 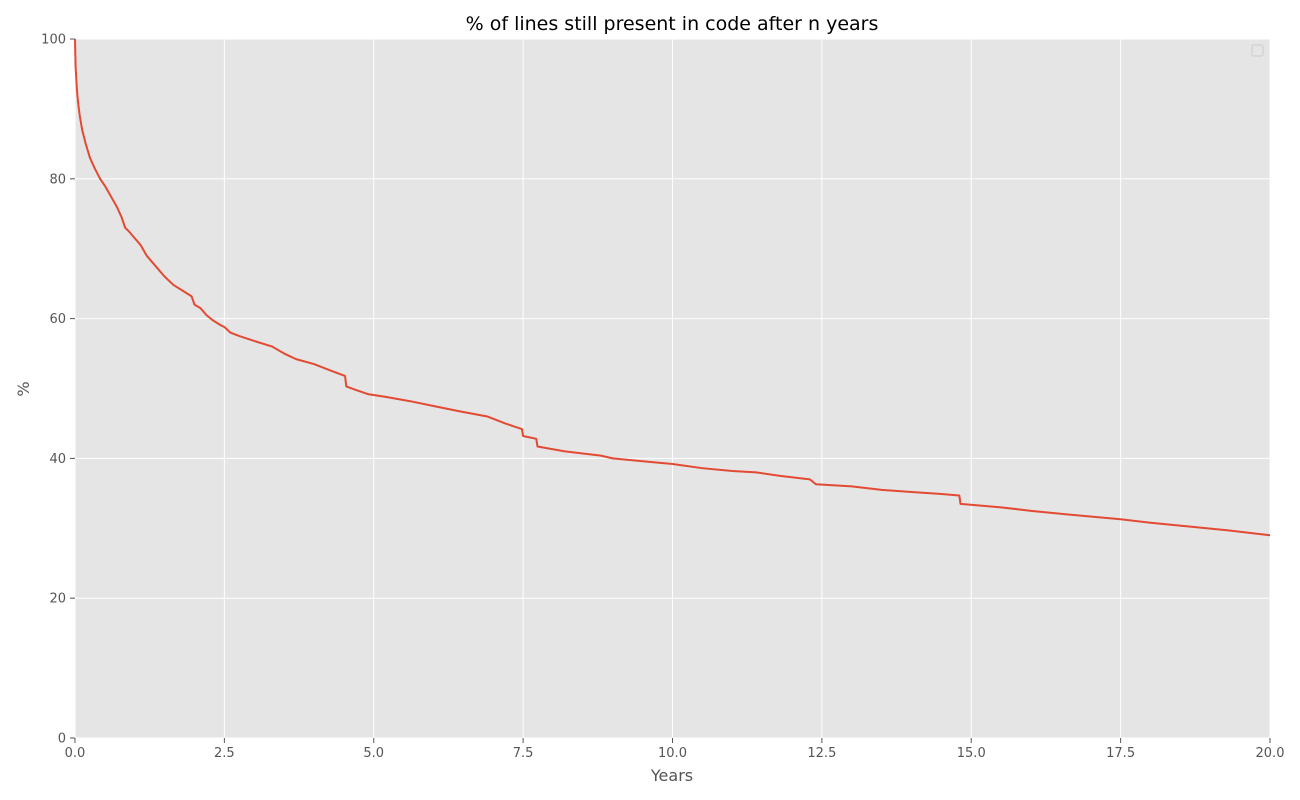 What do you see at coordinates (671, 775) in the screenshot?
I see `x-axis-label: Years` at bounding box center [671, 775].